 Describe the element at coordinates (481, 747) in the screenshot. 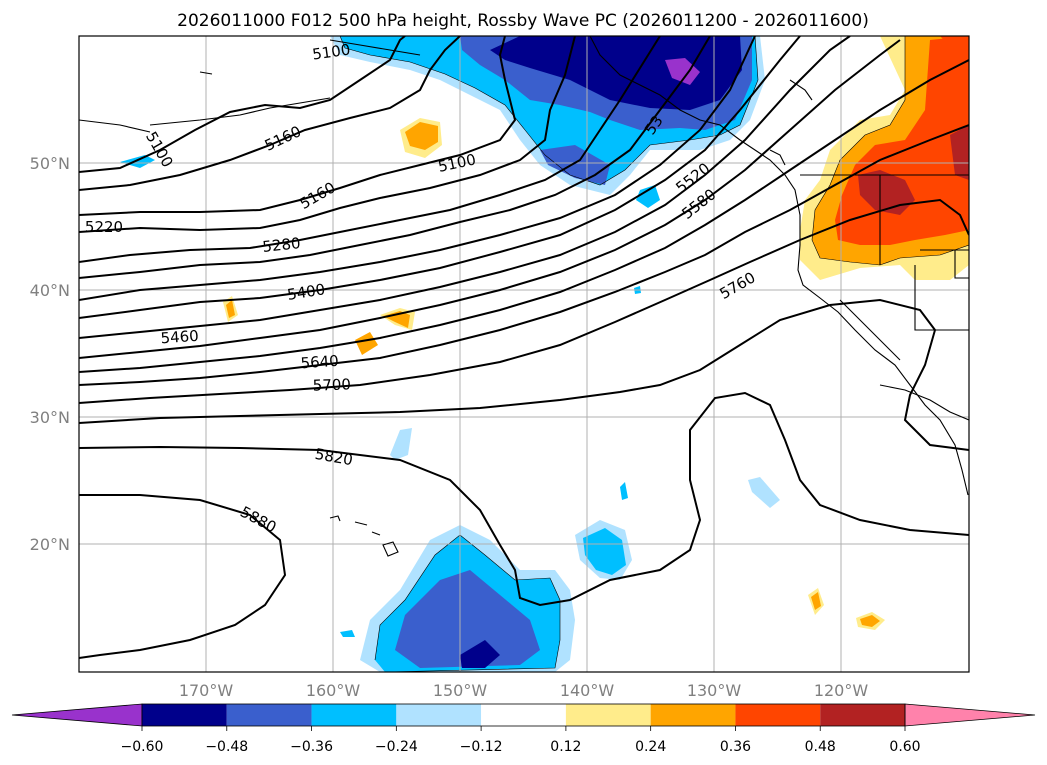

I see `colorbar-tick-label: −0.12` at that location.